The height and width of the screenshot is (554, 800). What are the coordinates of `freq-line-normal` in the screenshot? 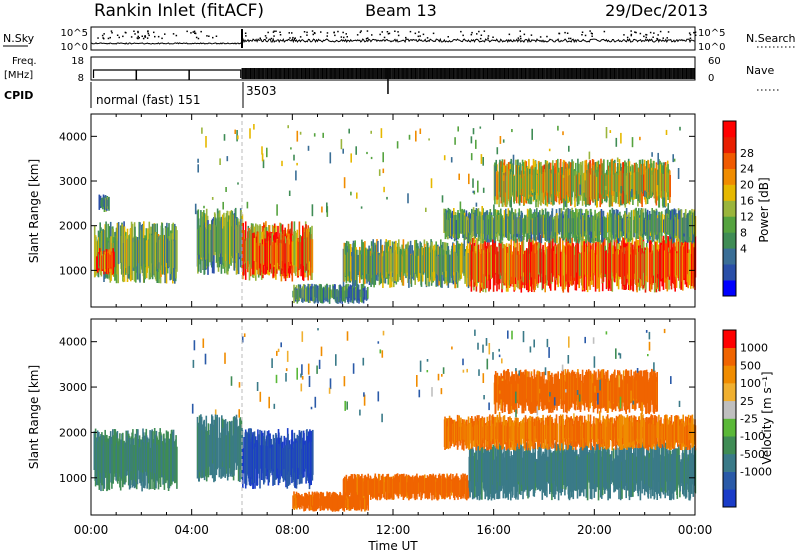 It's located at (167, 73).